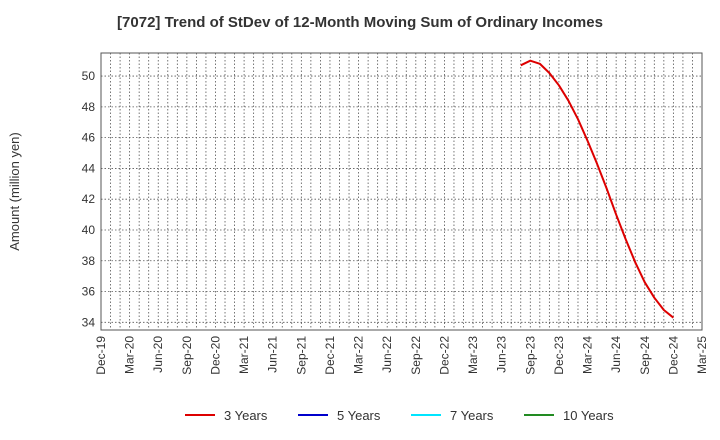 The width and height of the screenshot is (720, 440). I want to click on legend-label: 5 Years, so click(359, 415).